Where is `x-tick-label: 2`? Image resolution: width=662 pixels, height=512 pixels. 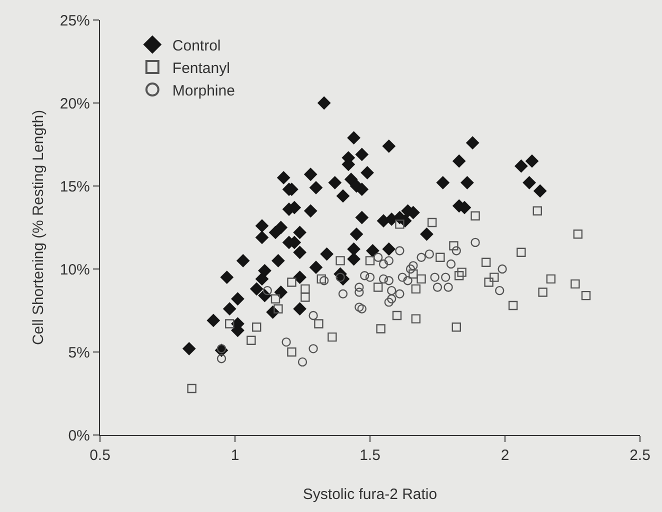 x-tick-label: 2 is located at coordinates (505, 455).